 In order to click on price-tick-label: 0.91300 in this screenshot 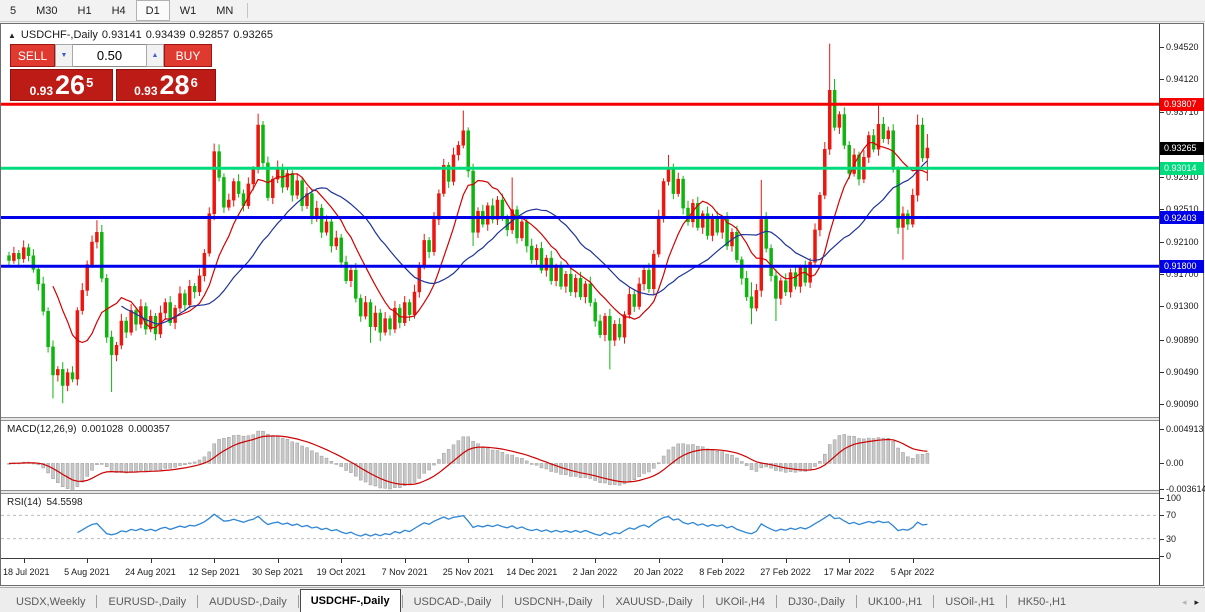, I will do `click(1182, 306)`.